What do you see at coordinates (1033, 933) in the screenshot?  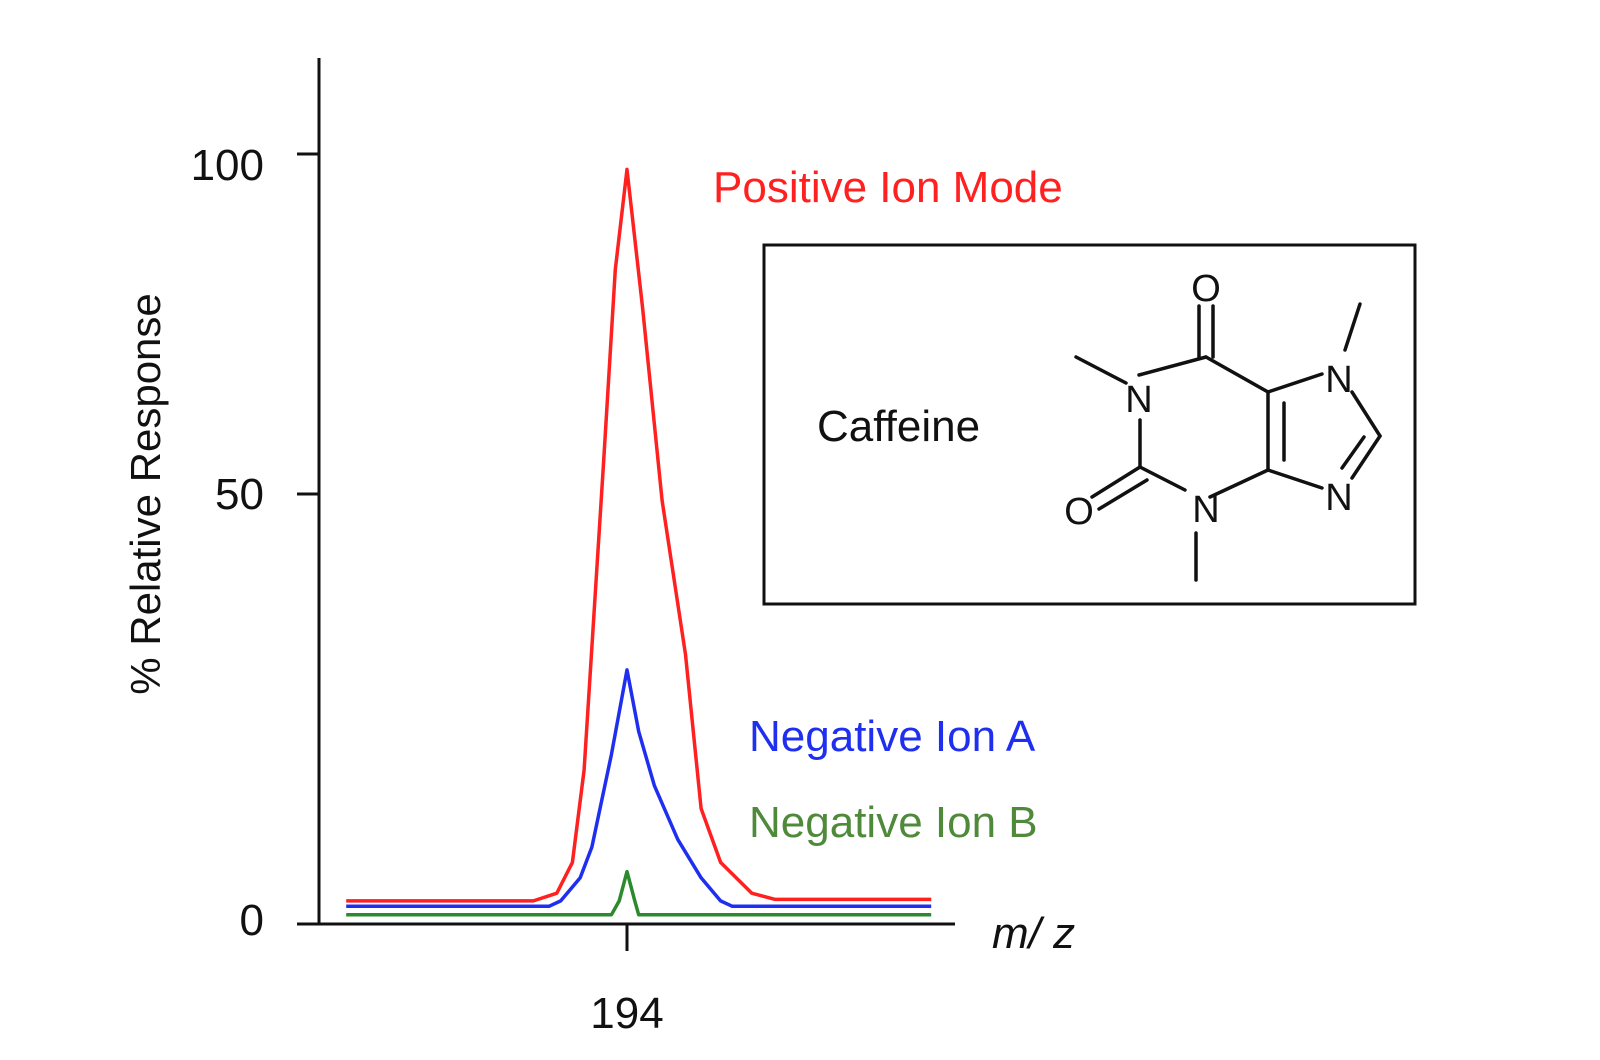 I see `x-axis-label: m/ z` at bounding box center [1033, 933].